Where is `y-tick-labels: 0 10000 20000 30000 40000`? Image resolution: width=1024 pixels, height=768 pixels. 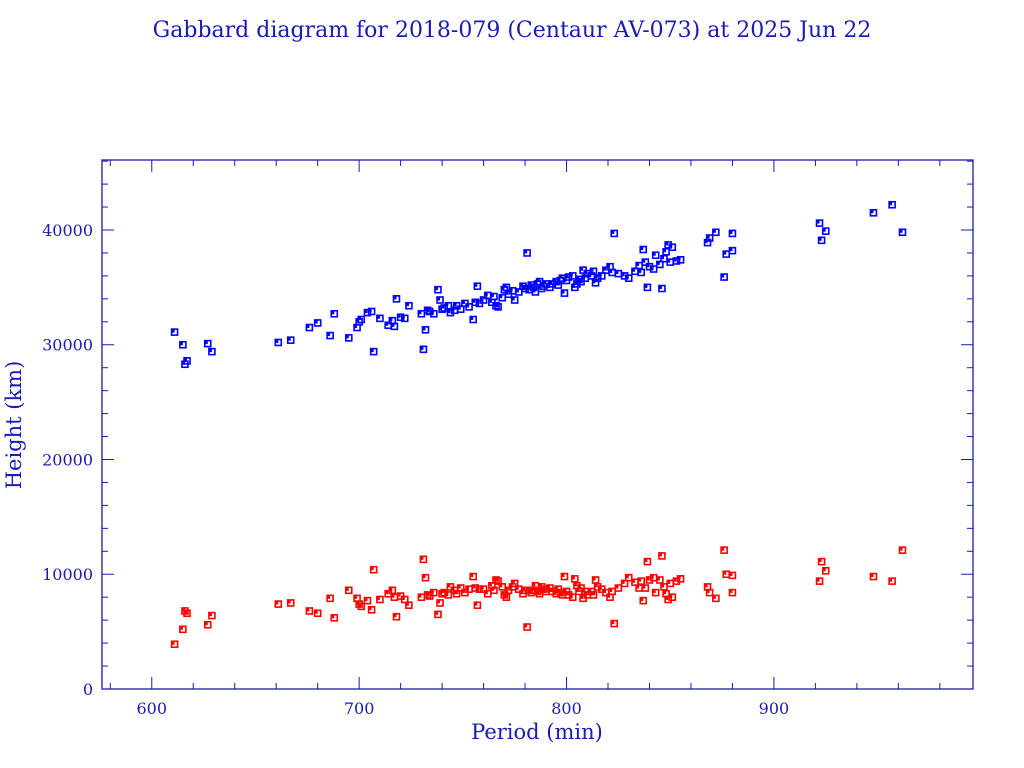 y-tick-labels: 0 10000 20000 30000 40000 is located at coordinates (67, 460).